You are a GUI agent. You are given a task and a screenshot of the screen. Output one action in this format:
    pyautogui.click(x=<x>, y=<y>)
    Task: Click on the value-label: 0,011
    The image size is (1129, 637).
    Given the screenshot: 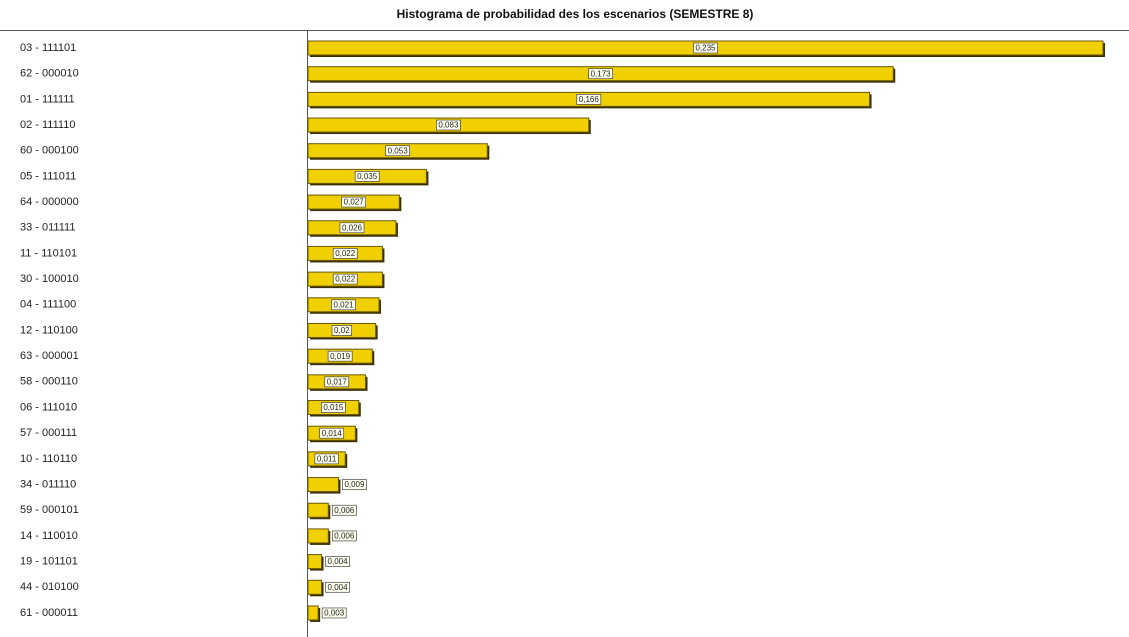 What is the action you would take?
    pyautogui.click(x=327, y=458)
    